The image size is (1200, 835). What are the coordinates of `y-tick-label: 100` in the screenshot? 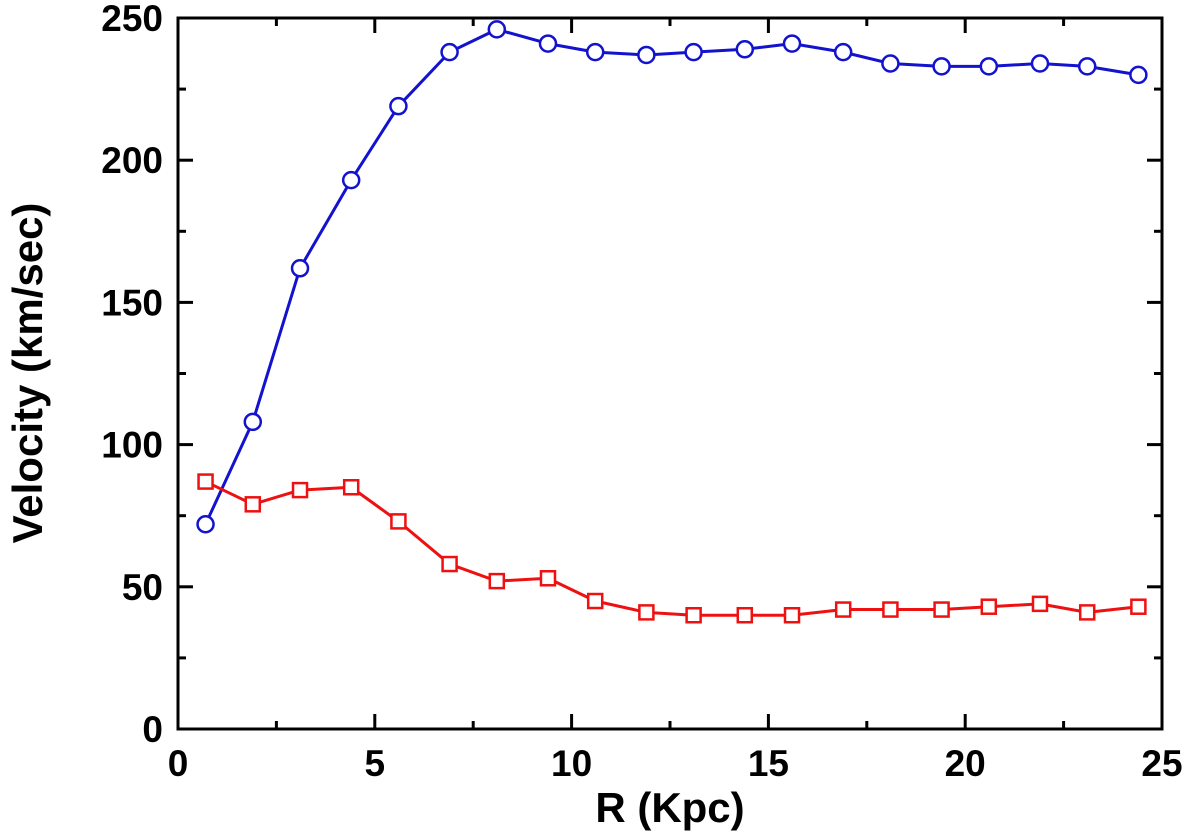 It's located at (132, 445).